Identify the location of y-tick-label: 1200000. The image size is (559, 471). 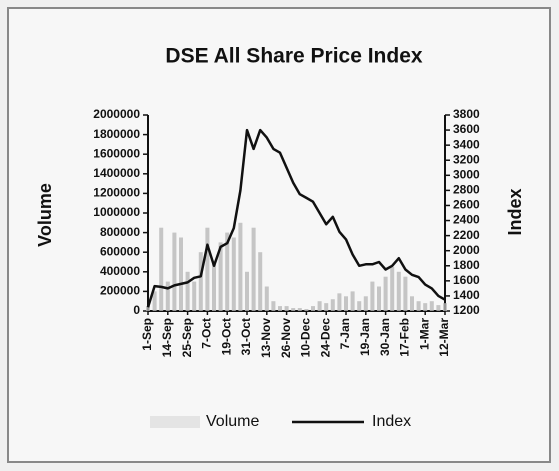
(116, 193).